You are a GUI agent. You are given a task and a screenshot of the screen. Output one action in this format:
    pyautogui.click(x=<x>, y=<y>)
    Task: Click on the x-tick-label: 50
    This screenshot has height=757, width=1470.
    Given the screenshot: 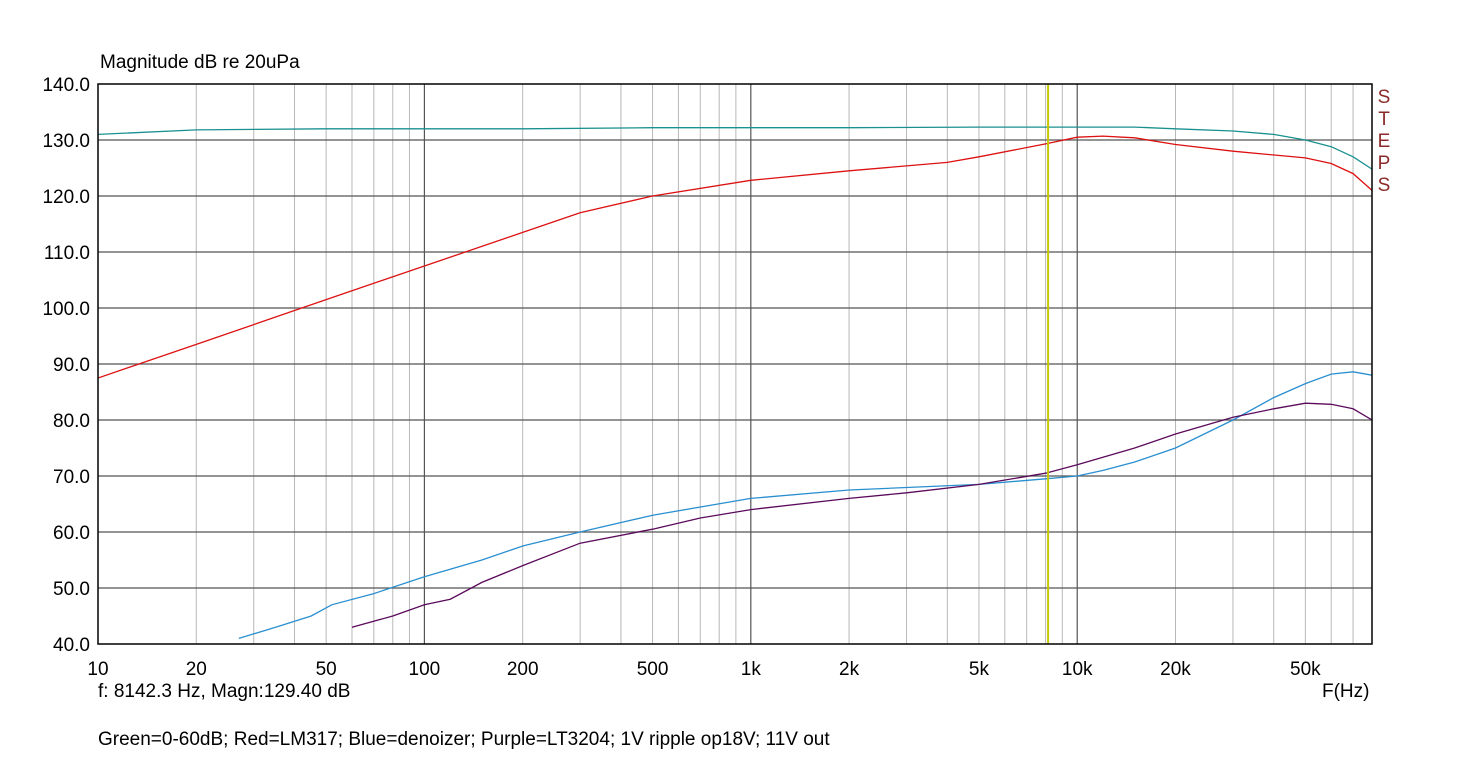 What is the action you would take?
    pyautogui.click(x=326, y=669)
    